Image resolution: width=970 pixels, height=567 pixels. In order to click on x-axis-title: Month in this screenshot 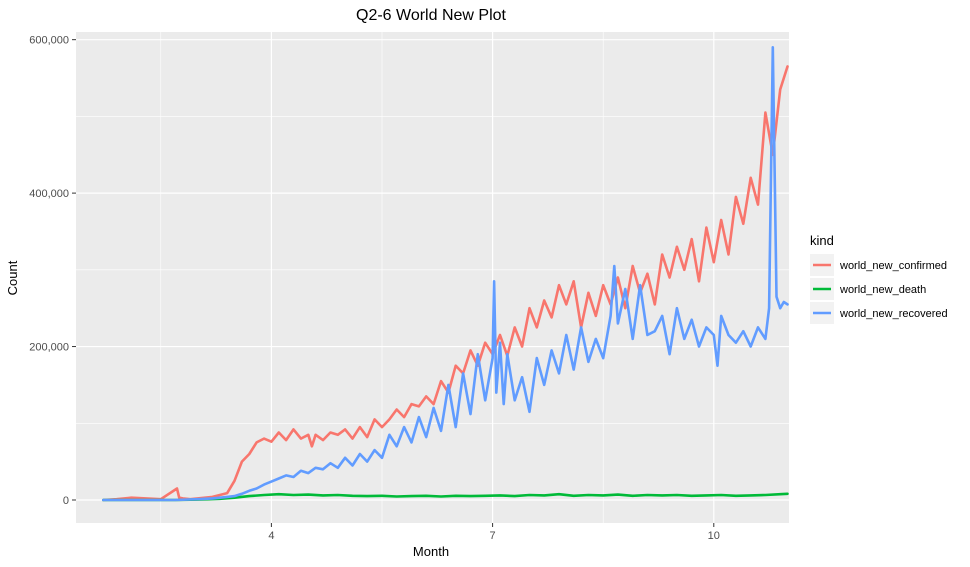, I will do `click(431, 551)`.